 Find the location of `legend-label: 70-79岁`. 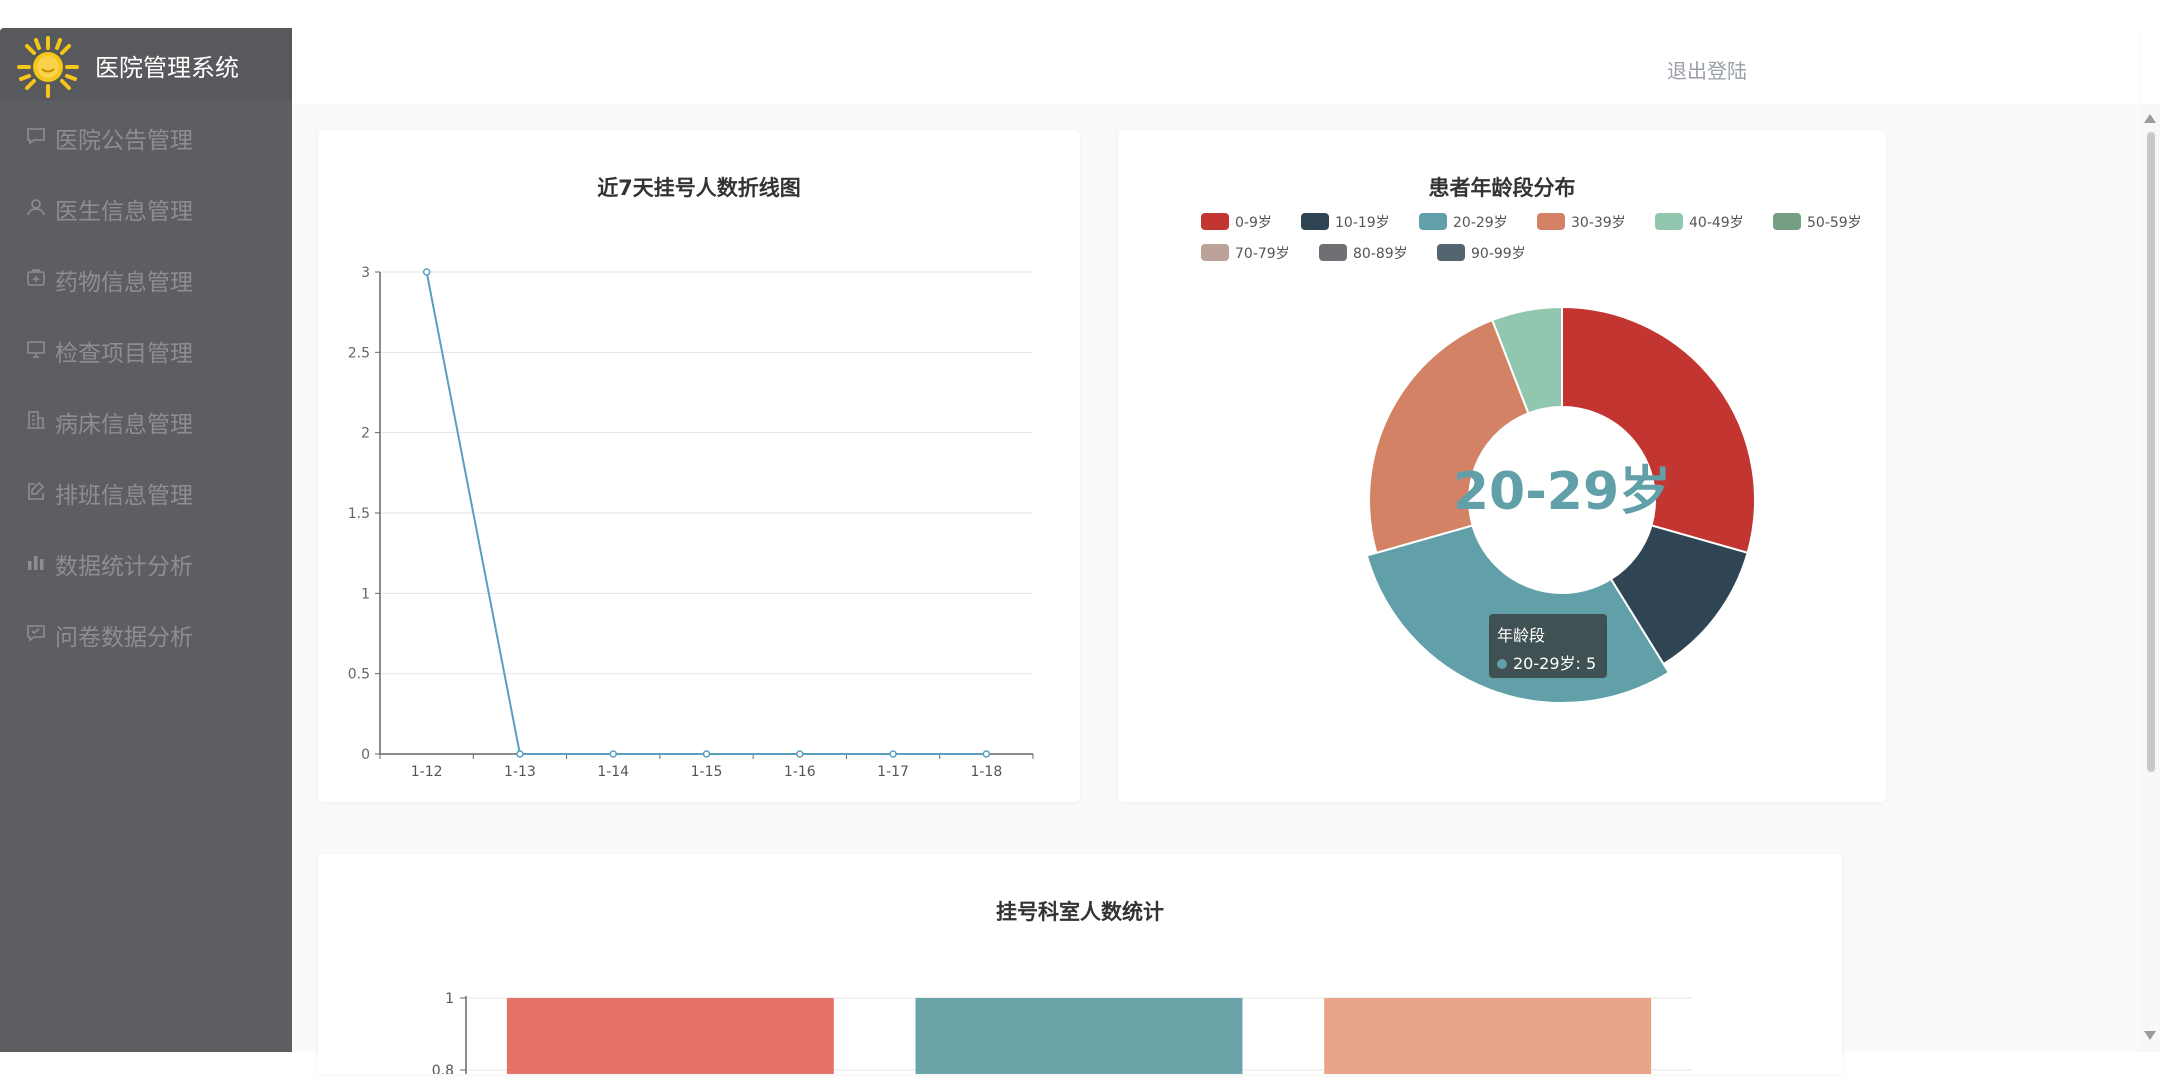

legend-label: 70-79岁 is located at coordinates (1262, 254).